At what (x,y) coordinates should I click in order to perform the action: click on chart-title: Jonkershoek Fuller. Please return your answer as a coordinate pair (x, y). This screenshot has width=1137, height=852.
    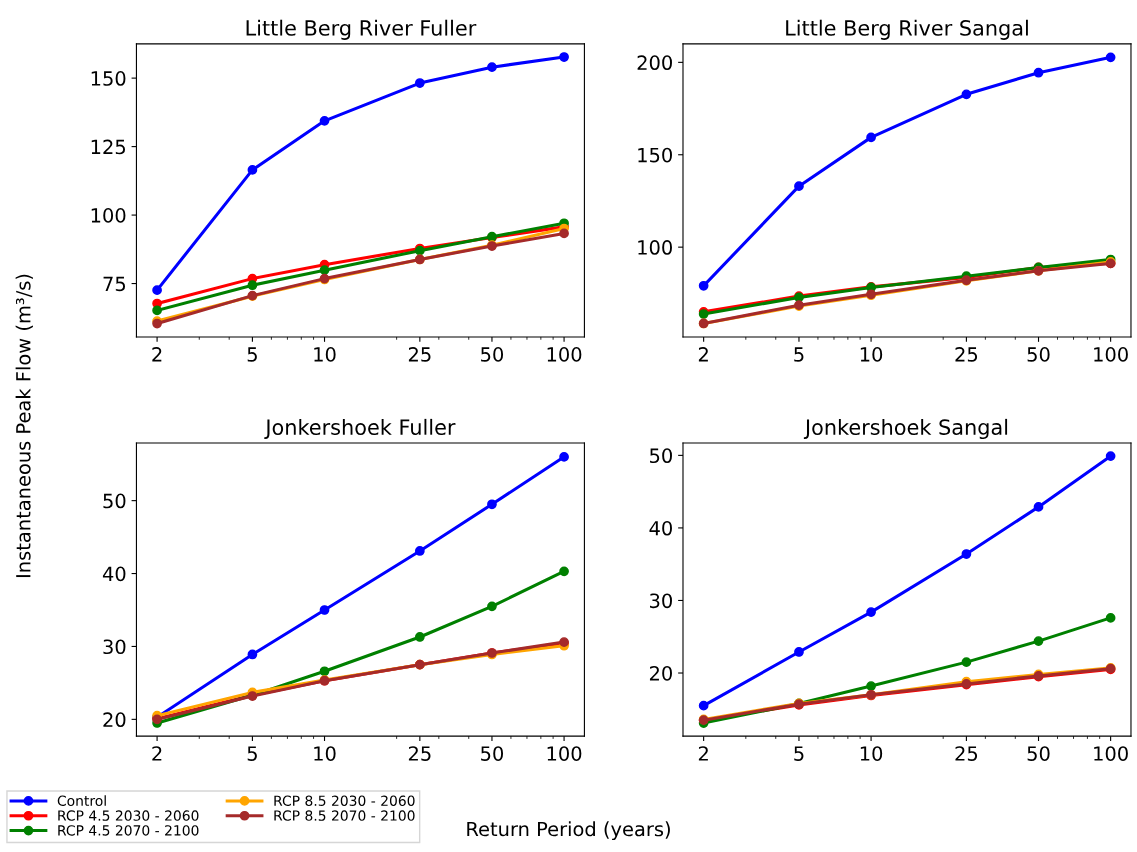
    Looking at the image, I should click on (360, 428).